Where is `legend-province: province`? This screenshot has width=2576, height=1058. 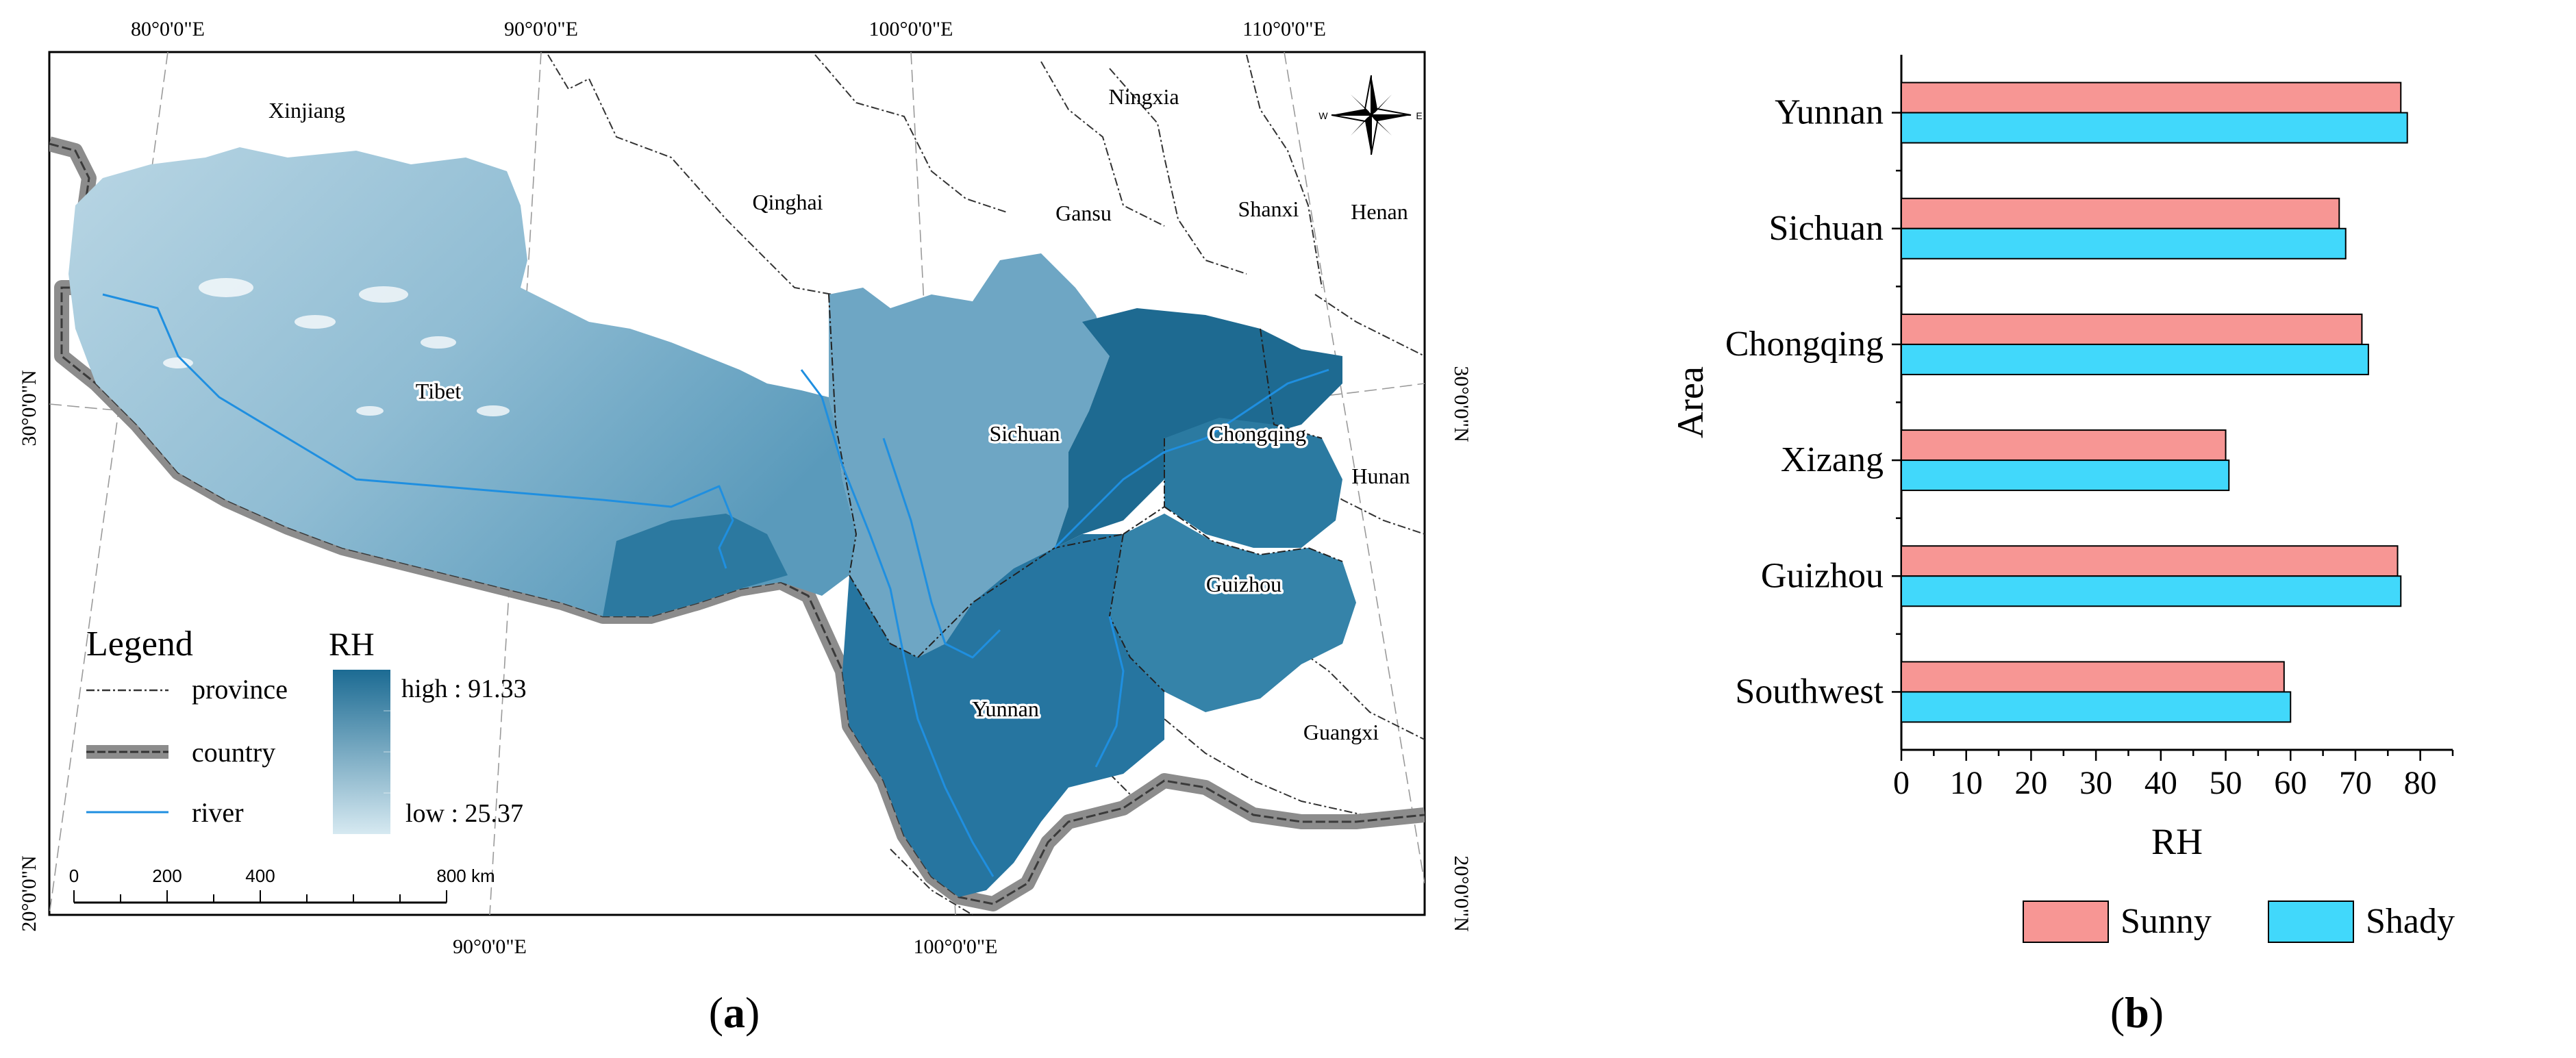 legend-province: province is located at coordinates (240, 689).